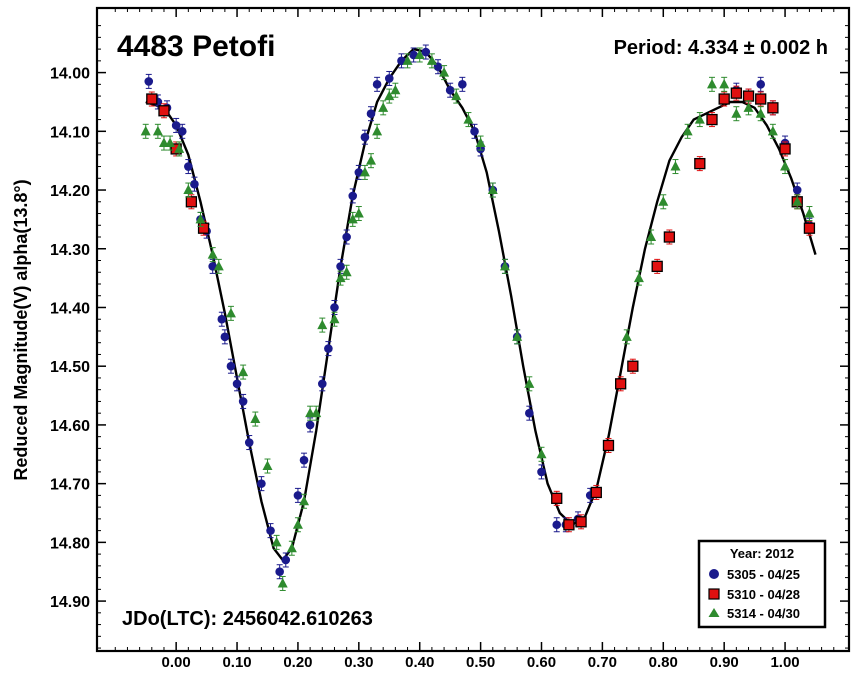  I want to click on epoch-label: JDo(LTC): 2456042.610263, so click(247, 619).